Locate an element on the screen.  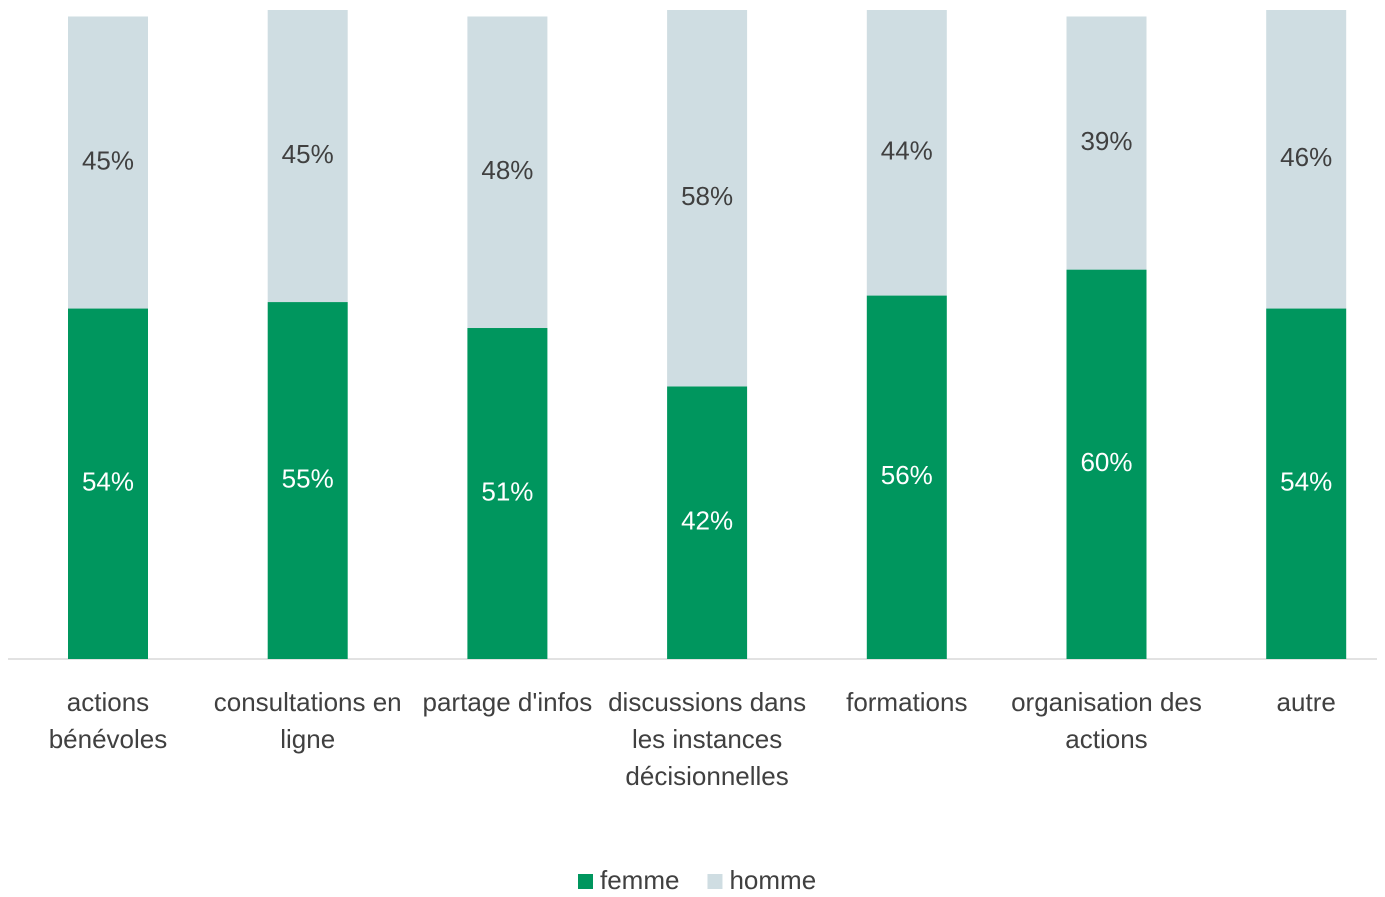
data-label: 44% is located at coordinates (907, 151).